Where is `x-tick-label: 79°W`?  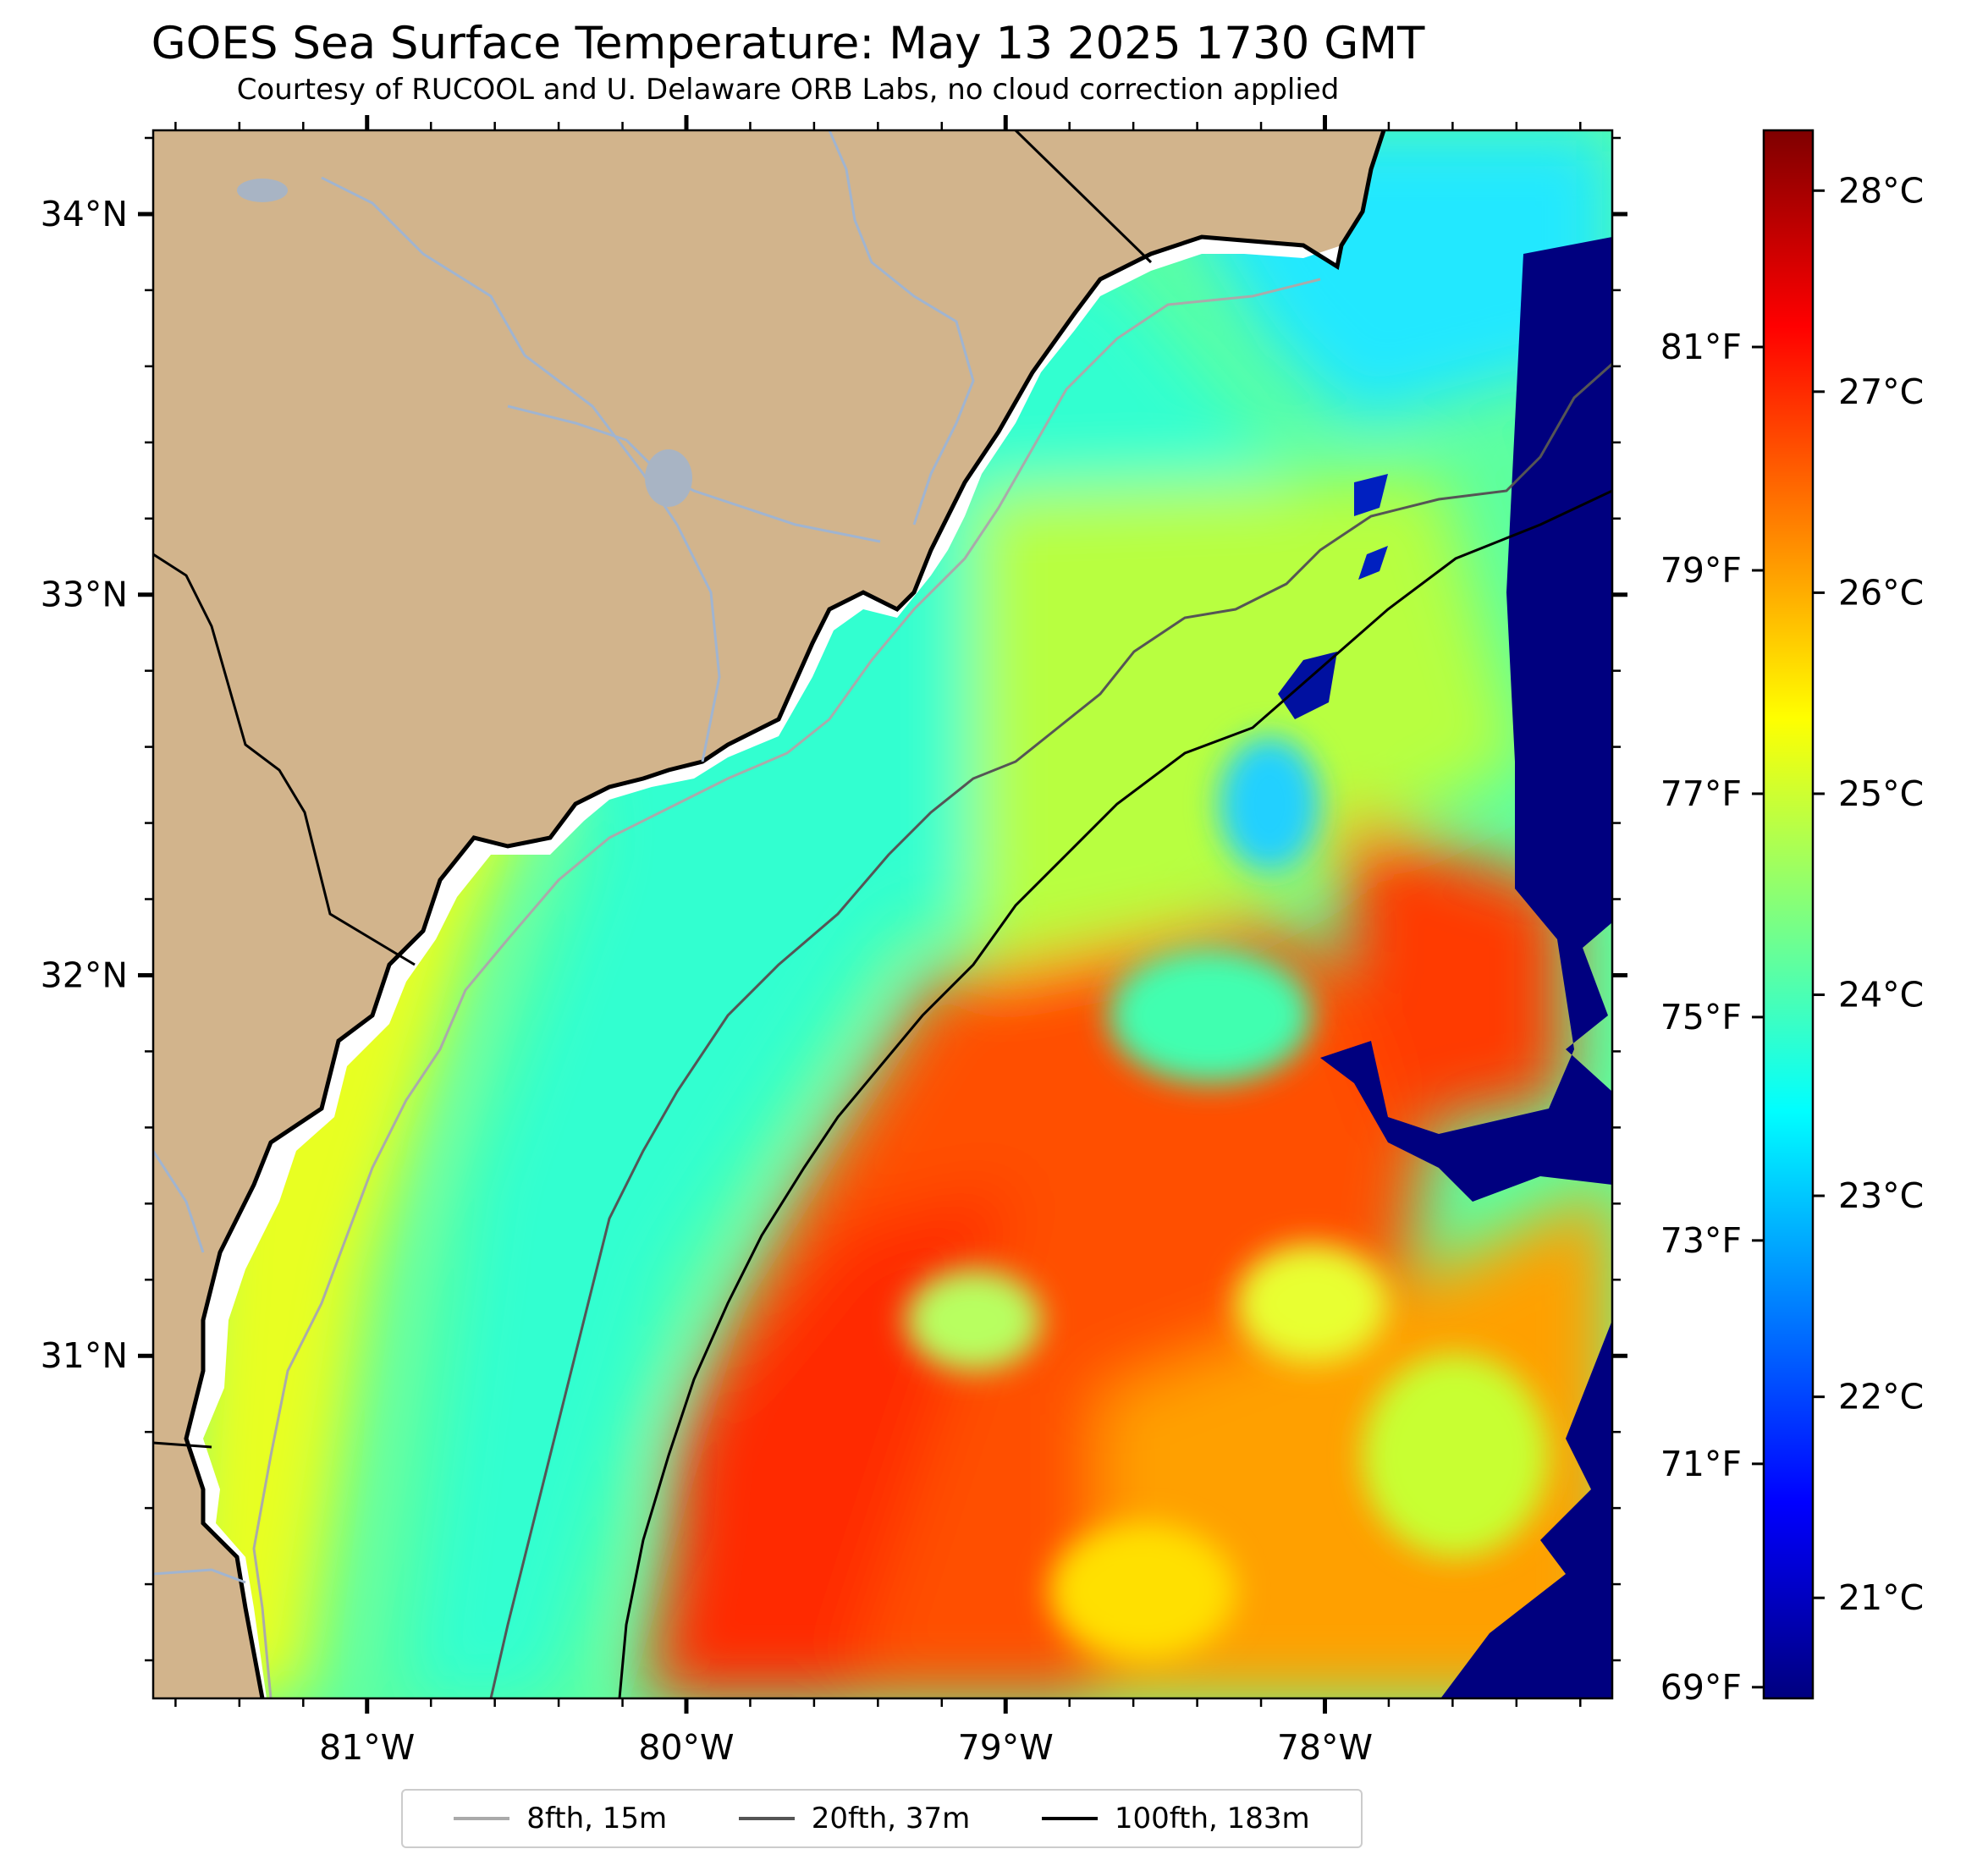 x-tick-label: 79°W is located at coordinates (1006, 1748).